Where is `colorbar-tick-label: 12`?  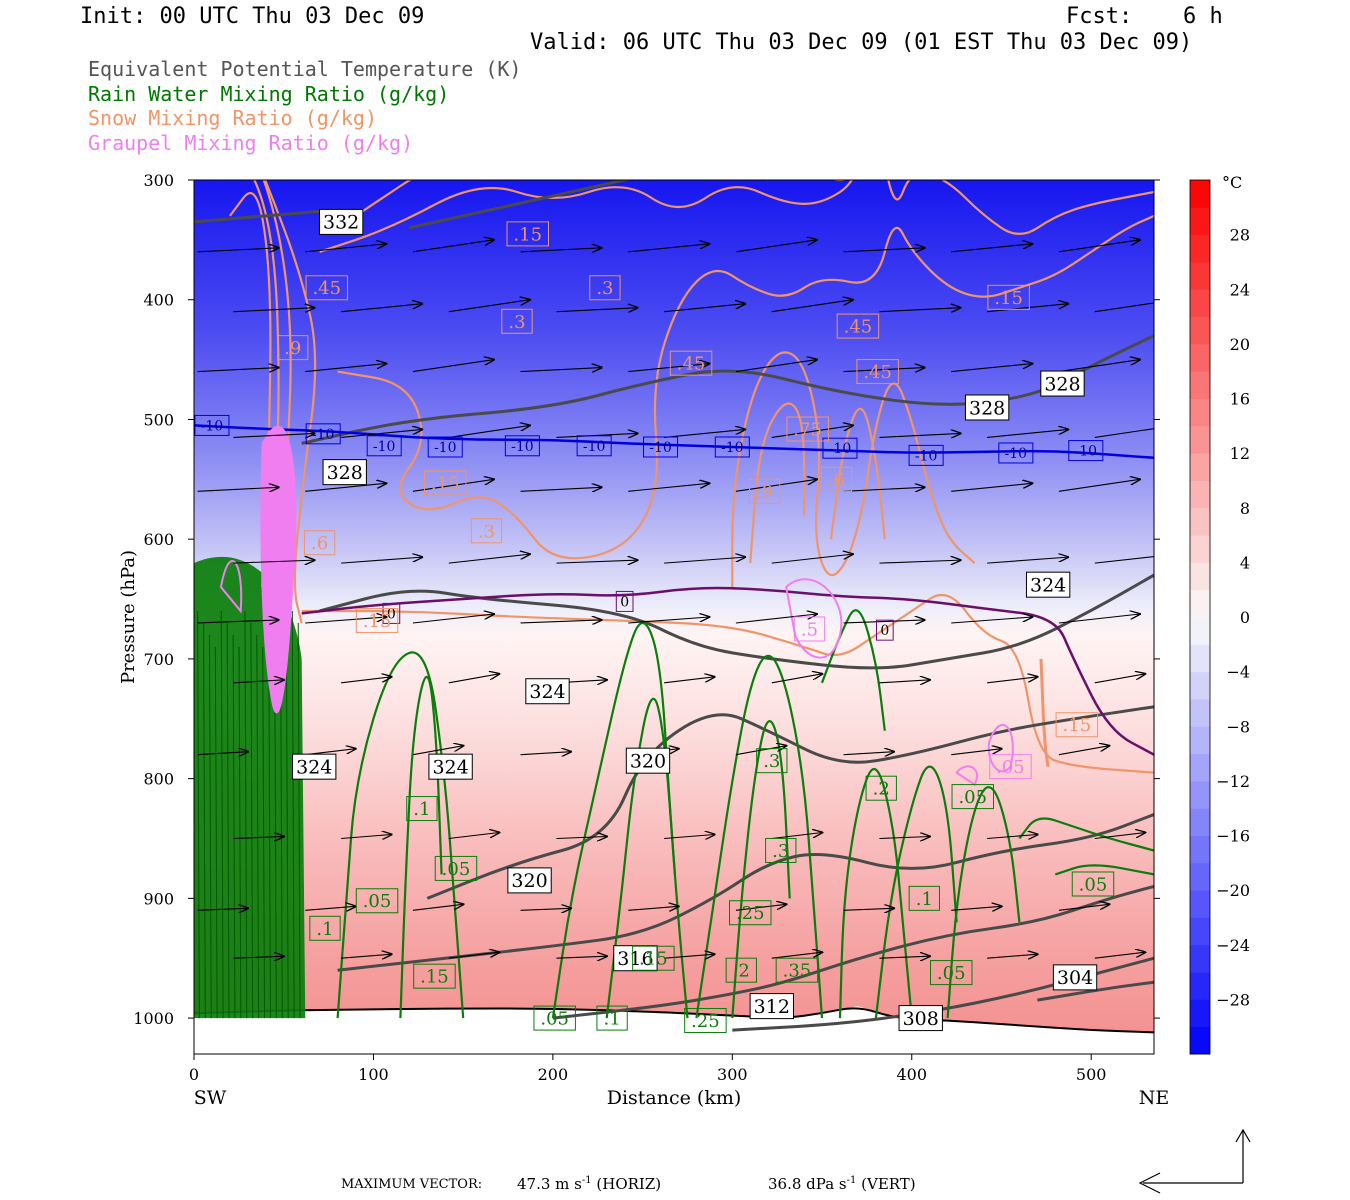 colorbar-tick-label: 12 is located at coordinates (1240, 453).